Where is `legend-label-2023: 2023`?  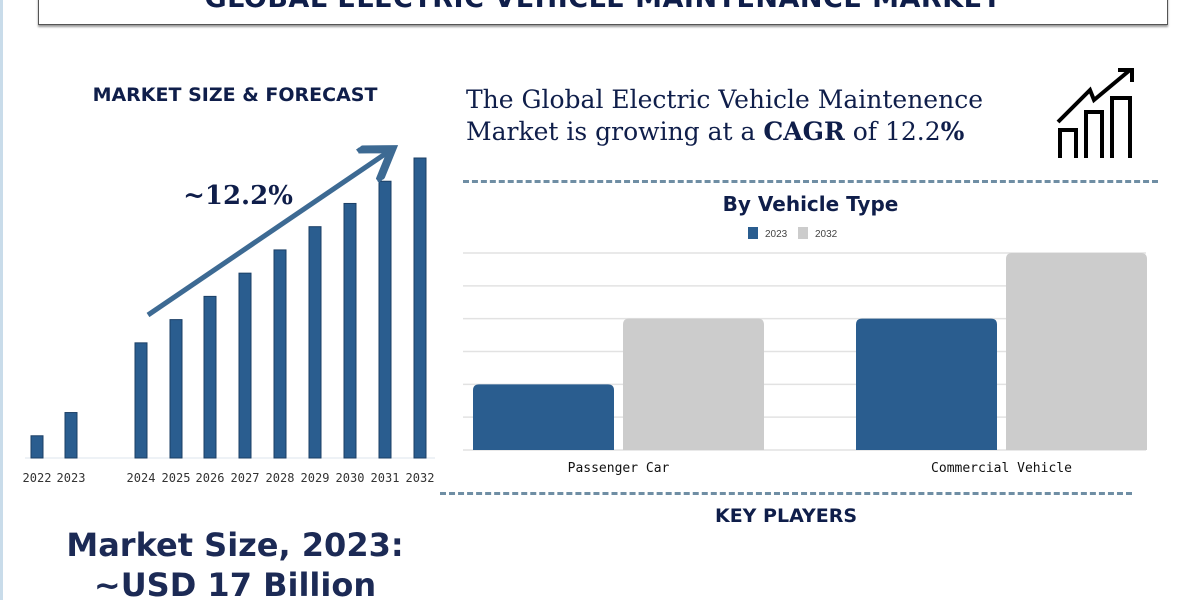
legend-label-2023: 2023 is located at coordinates (776, 234).